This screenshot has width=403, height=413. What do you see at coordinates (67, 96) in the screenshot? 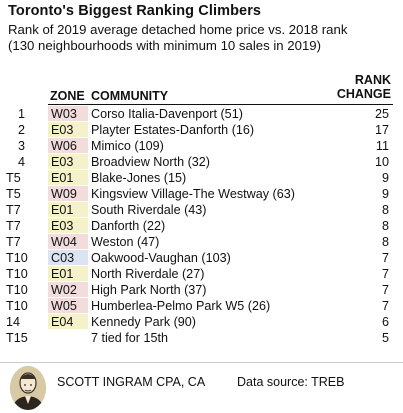
I see `zone-column-header: ZONE` at bounding box center [67, 96].